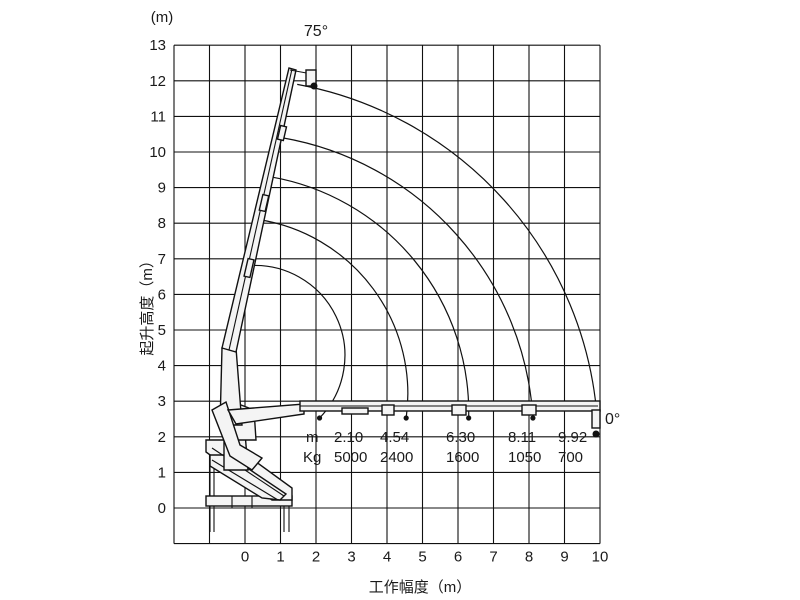  I want to click on angle-75-label: 75°, so click(316, 31).